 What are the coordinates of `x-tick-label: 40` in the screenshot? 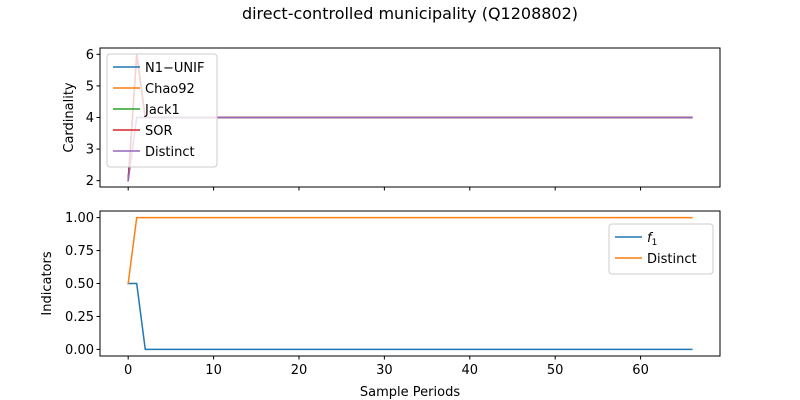 It's located at (470, 370).